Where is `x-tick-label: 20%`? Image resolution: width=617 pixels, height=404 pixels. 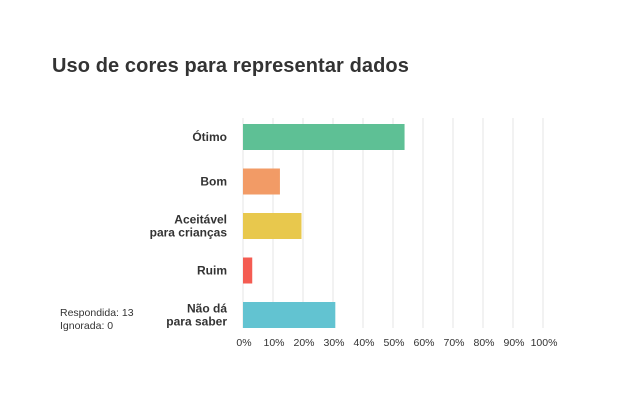 x-tick-label: 20% is located at coordinates (303, 343).